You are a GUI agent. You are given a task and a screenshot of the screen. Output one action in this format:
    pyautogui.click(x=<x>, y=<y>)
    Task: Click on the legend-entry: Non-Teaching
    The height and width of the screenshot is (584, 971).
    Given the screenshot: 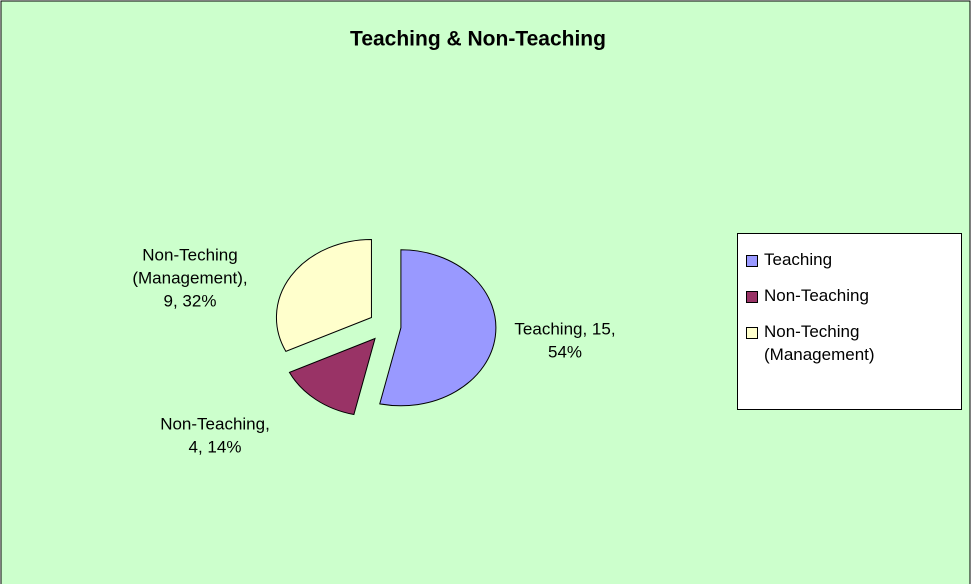 What is the action you would take?
    pyautogui.click(x=851, y=295)
    